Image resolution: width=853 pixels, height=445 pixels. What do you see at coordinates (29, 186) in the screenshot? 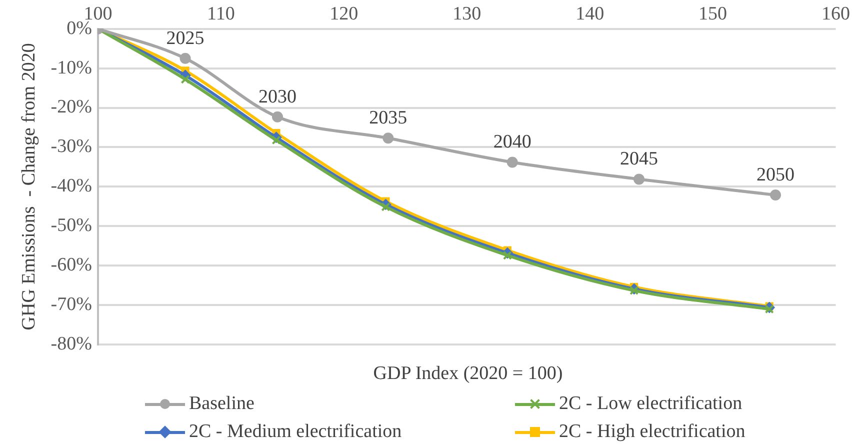
I see `y-axis-title: GHG Emissions - Change from 2020` at bounding box center [29, 186].